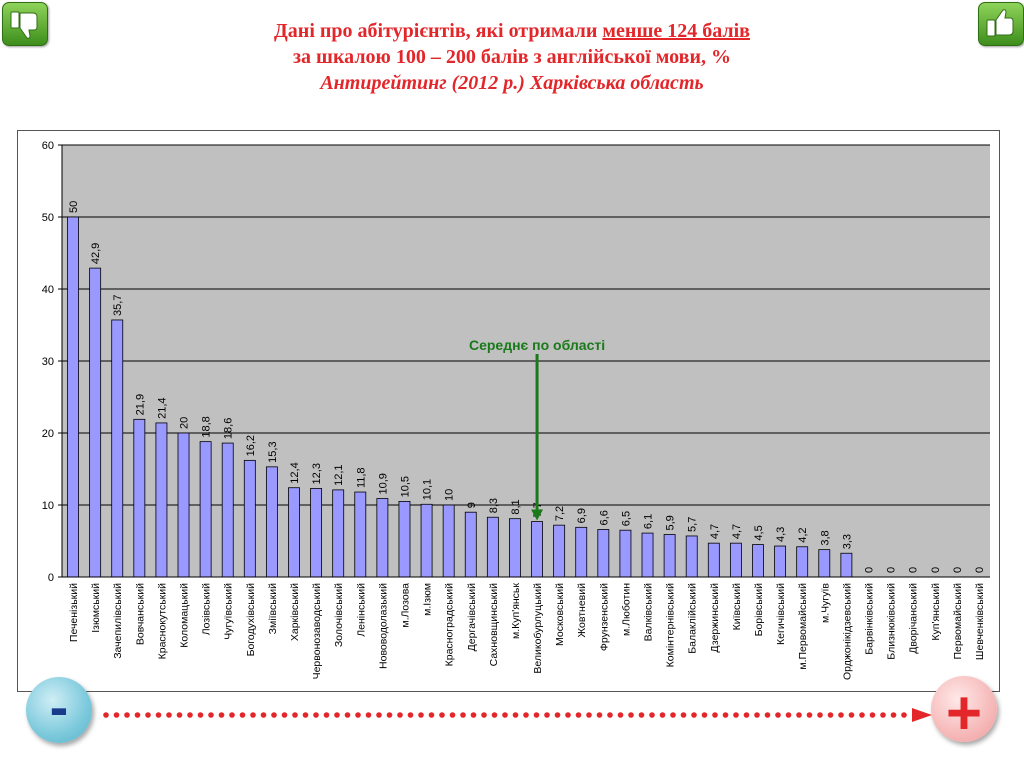 This screenshot has height=768, width=1024. I want to click on data-label: 12,4, so click(295, 472).